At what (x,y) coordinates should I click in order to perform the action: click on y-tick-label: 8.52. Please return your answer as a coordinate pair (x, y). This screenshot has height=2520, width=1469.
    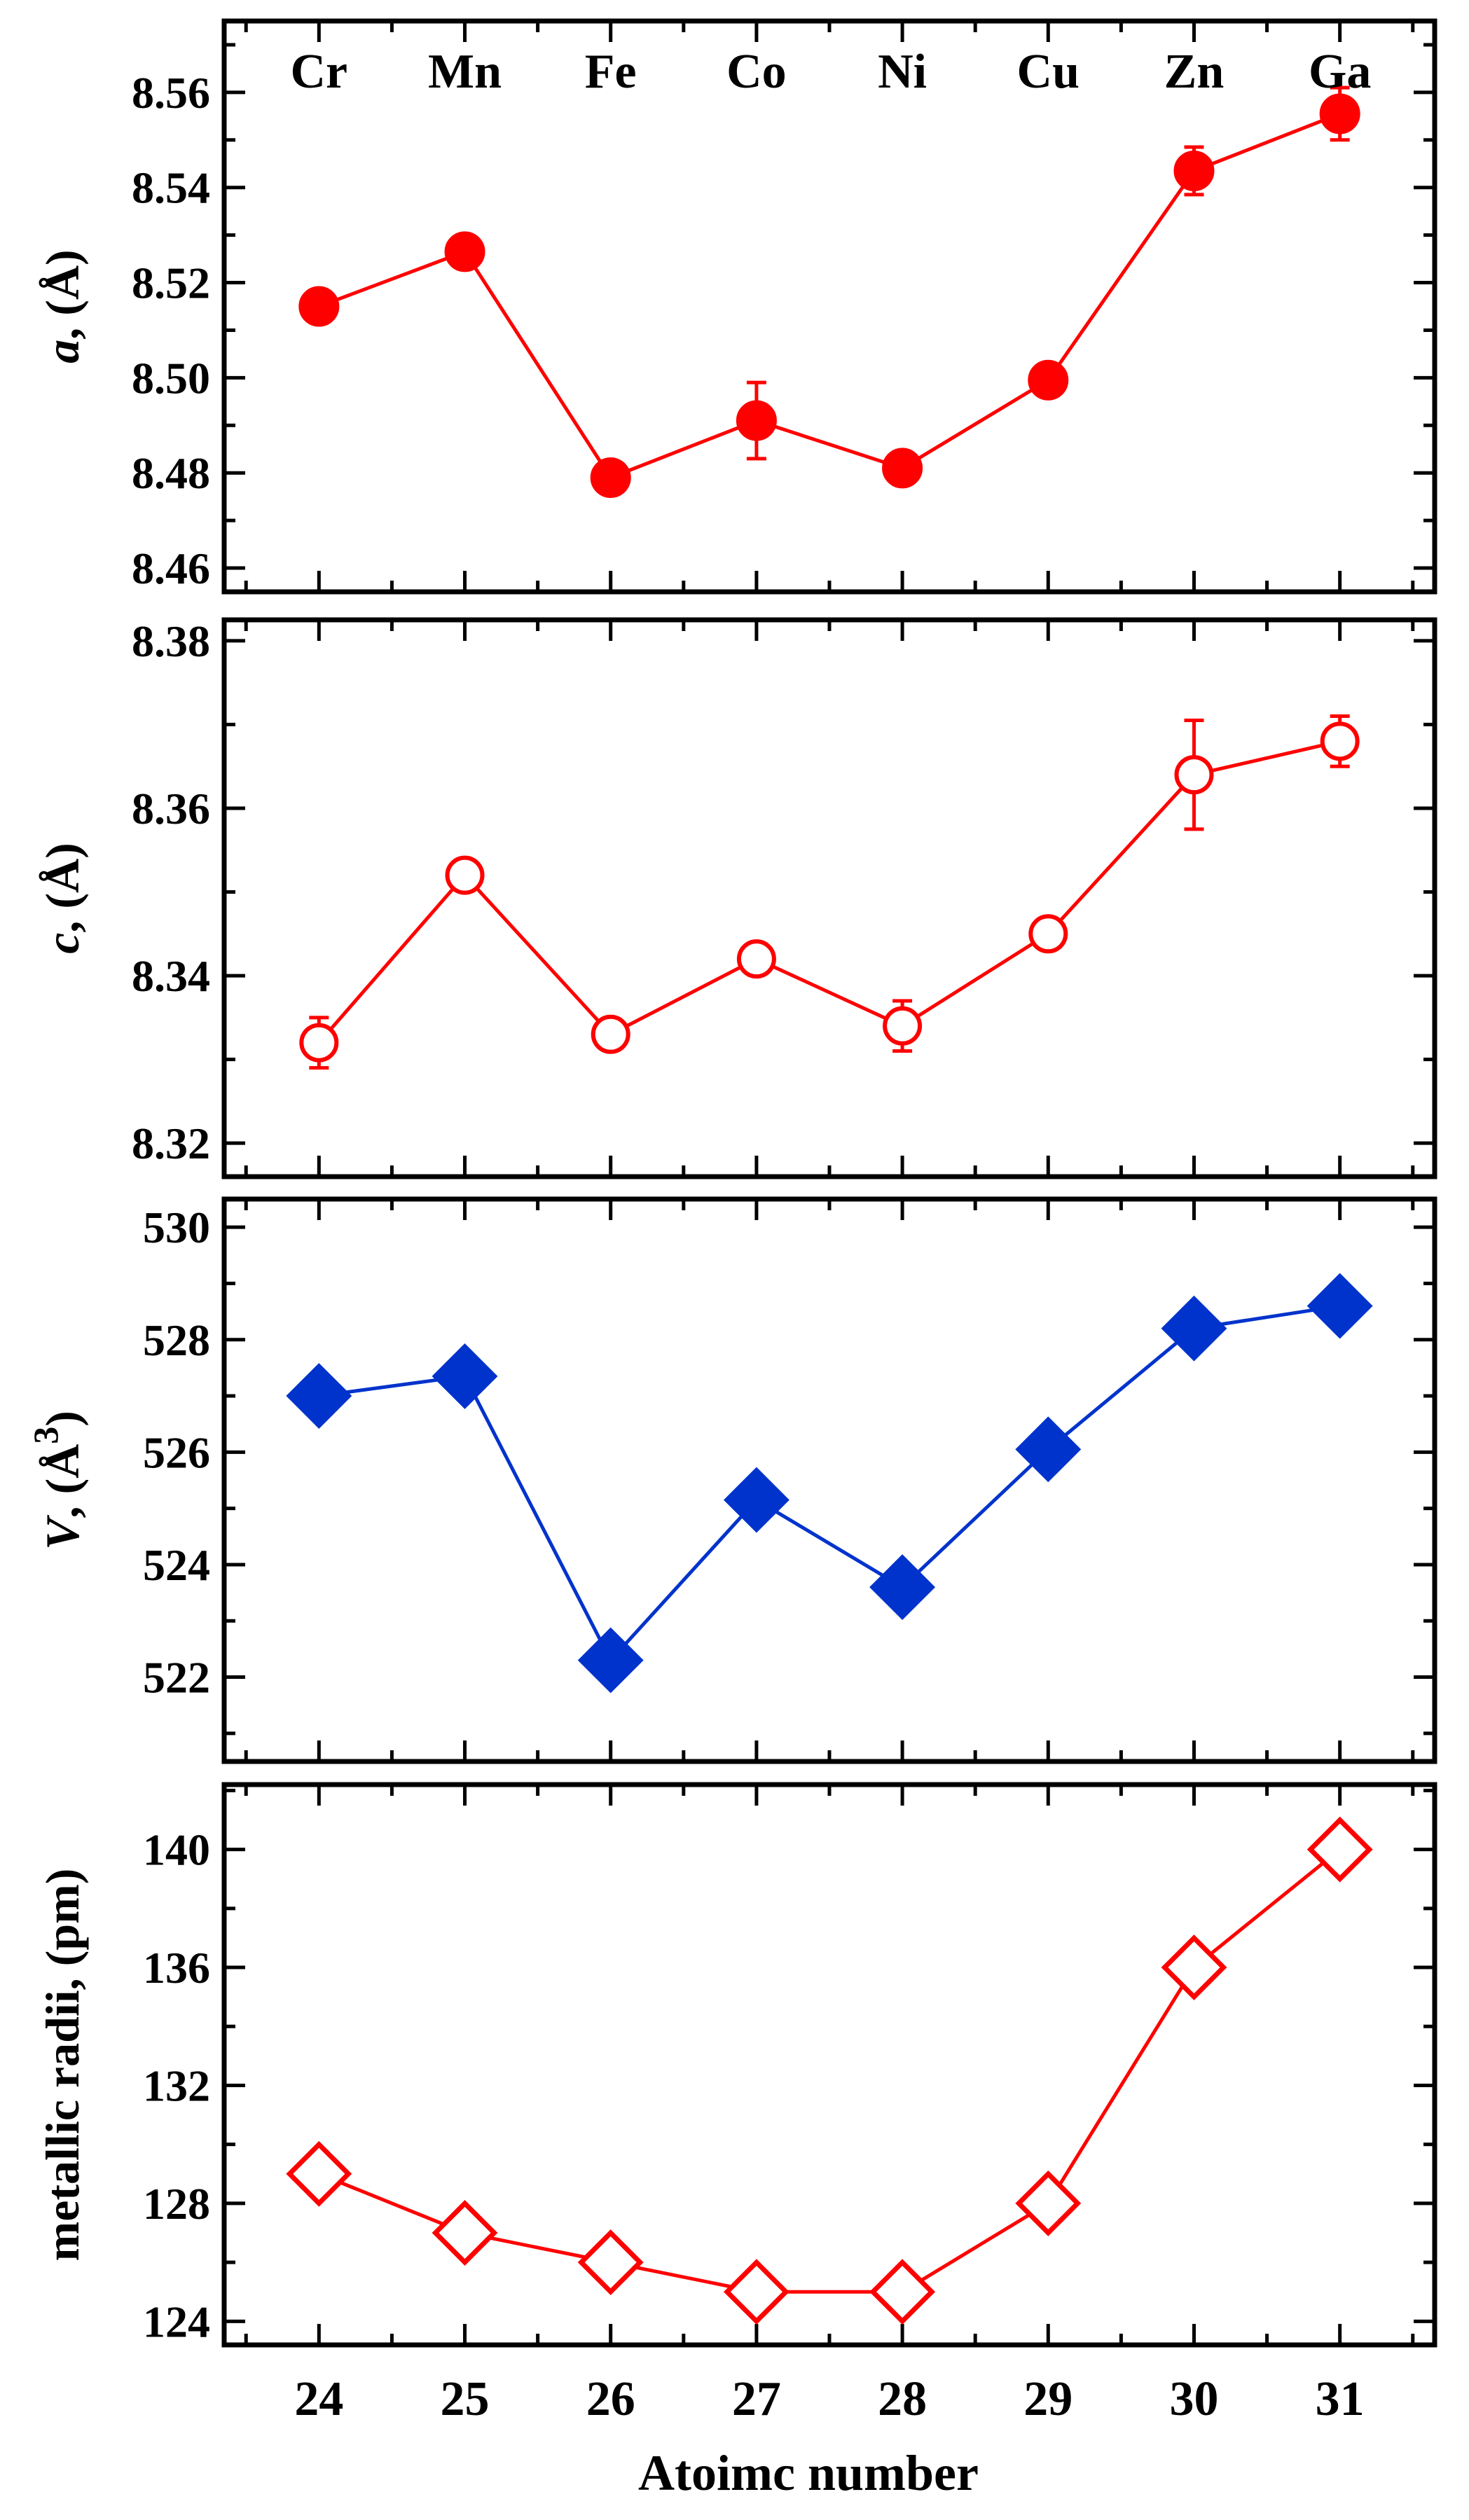
    Looking at the image, I should click on (171, 283).